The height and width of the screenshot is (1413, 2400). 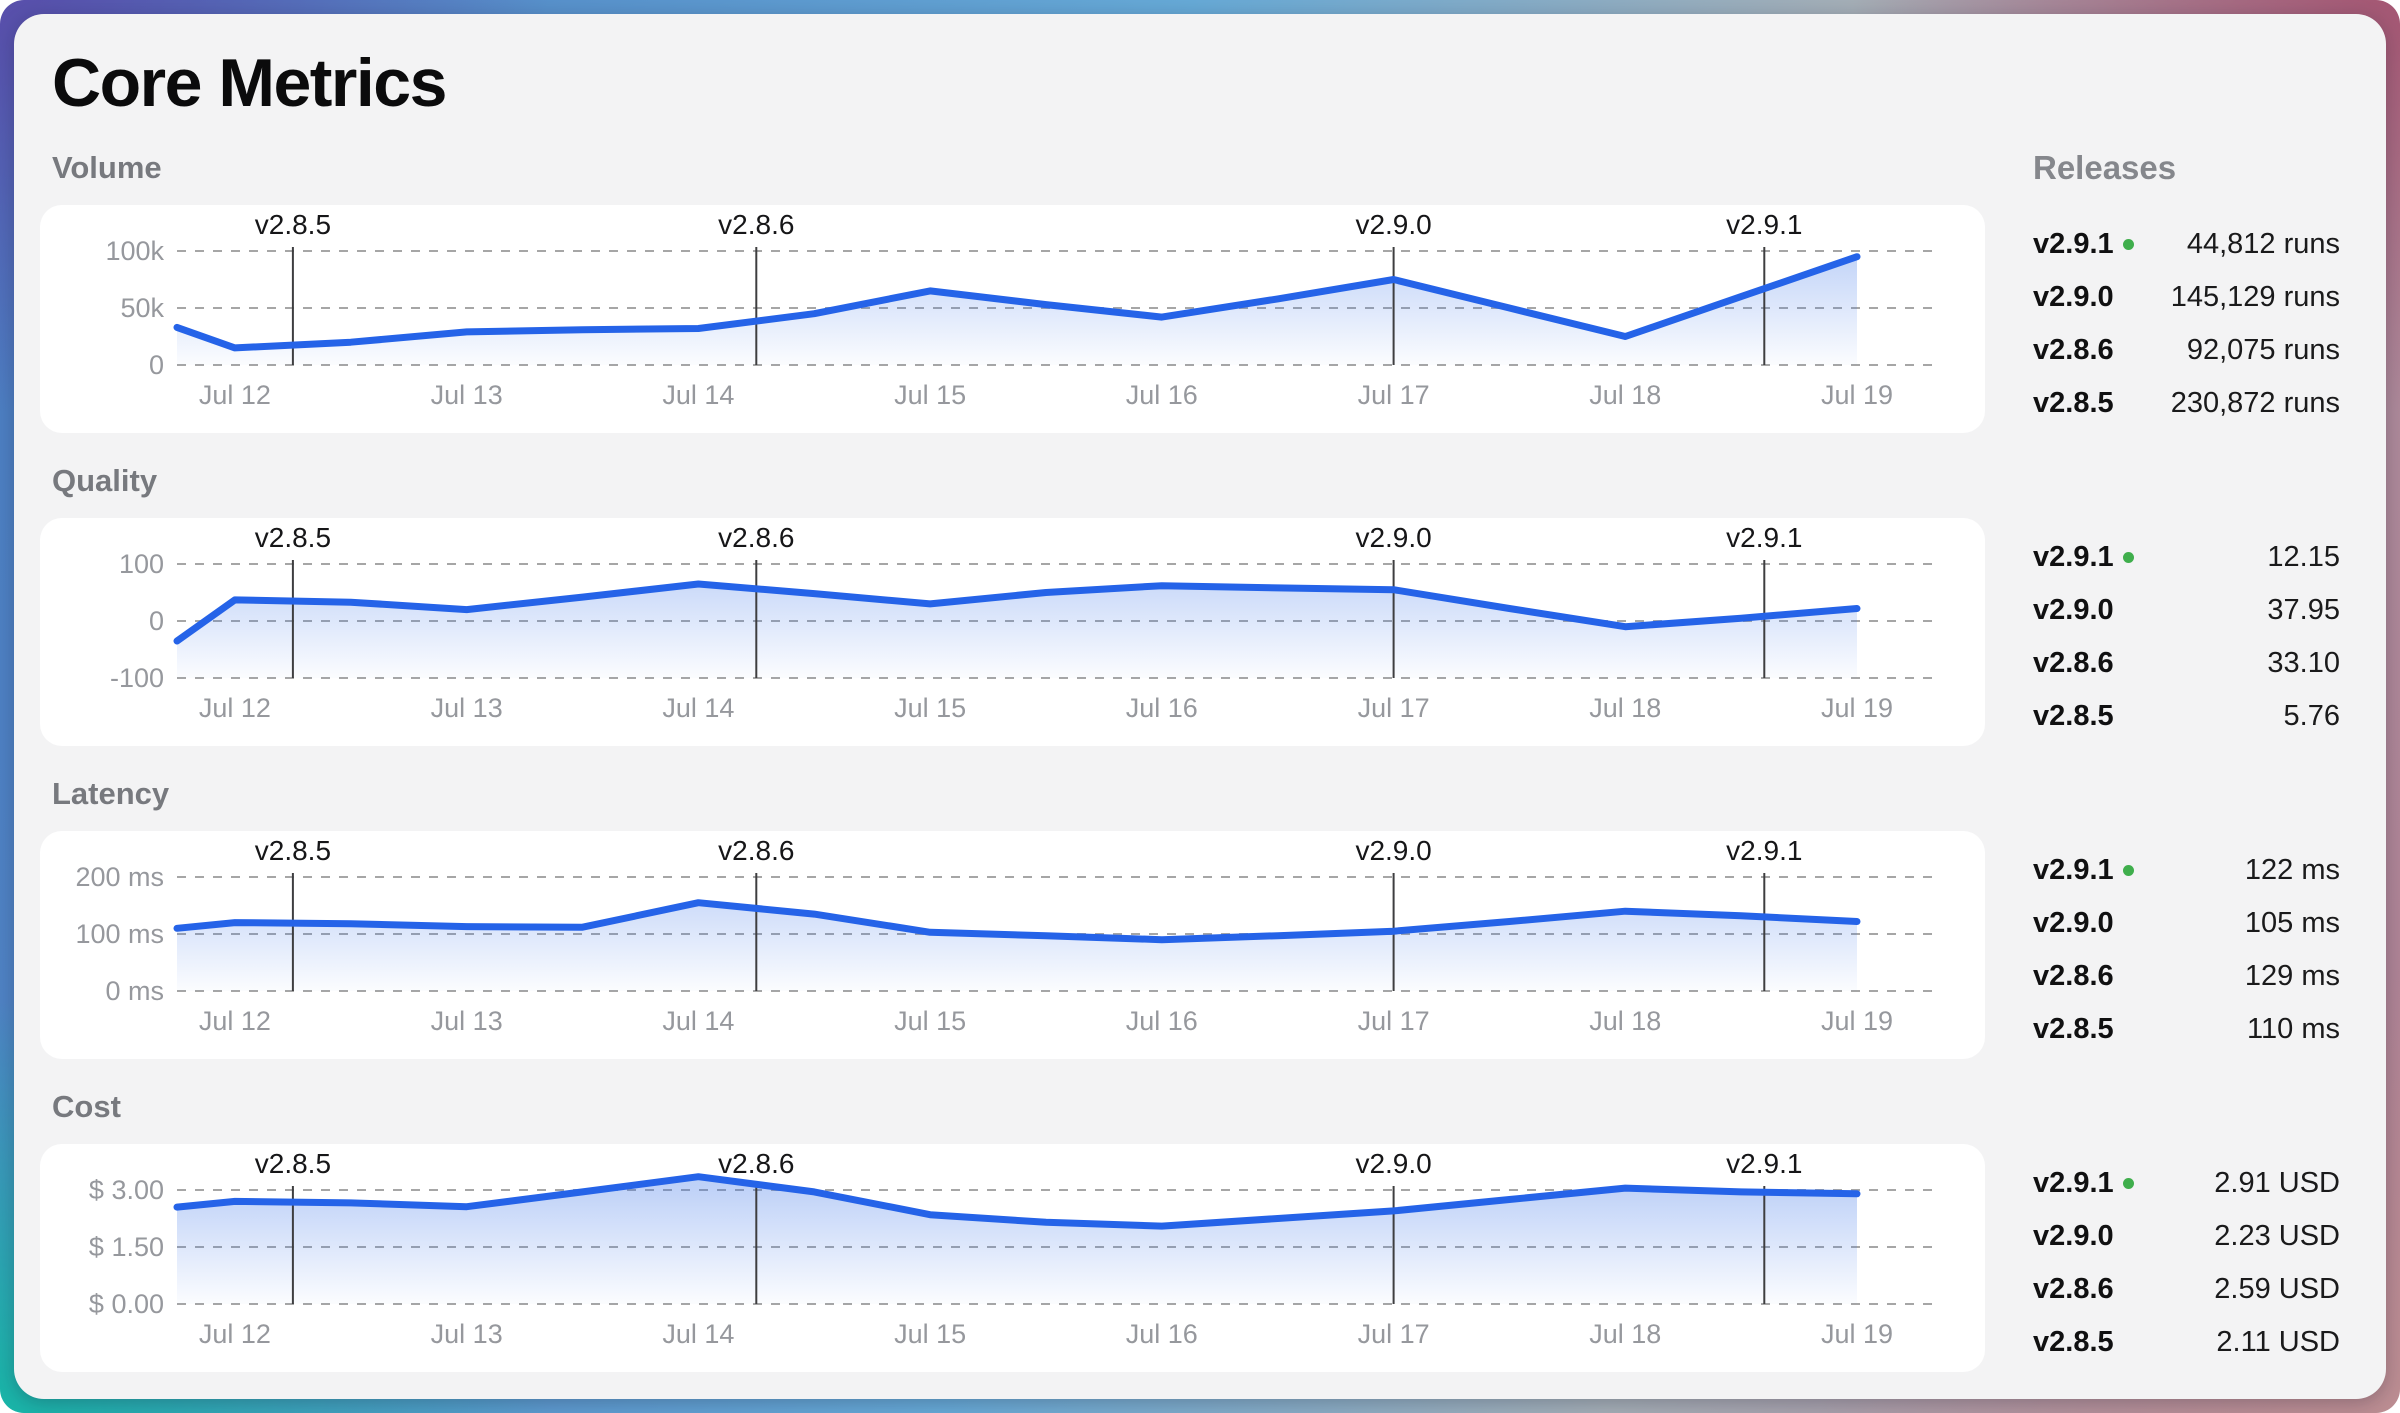 I want to click on release-row: v2.9.0 105 ms, so click(x=2186, y=923).